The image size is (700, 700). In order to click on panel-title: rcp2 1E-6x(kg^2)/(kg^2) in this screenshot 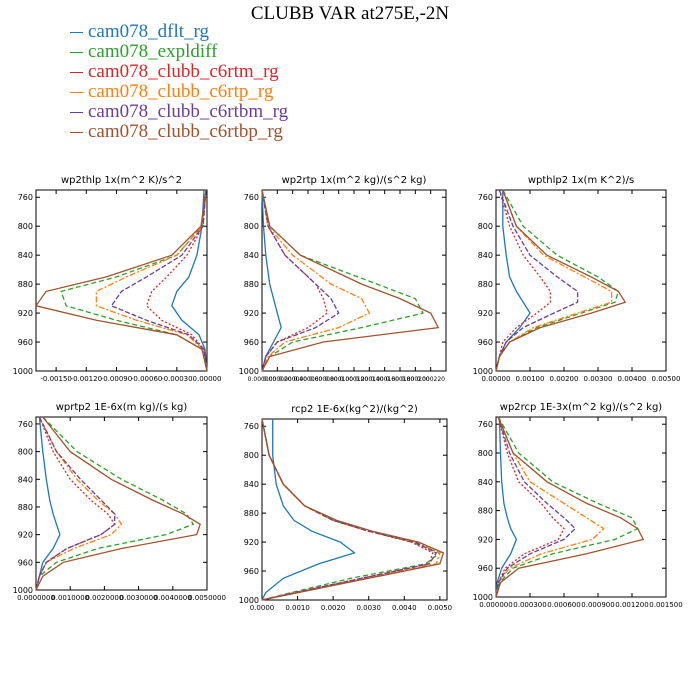, I will do `click(354, 409)`.